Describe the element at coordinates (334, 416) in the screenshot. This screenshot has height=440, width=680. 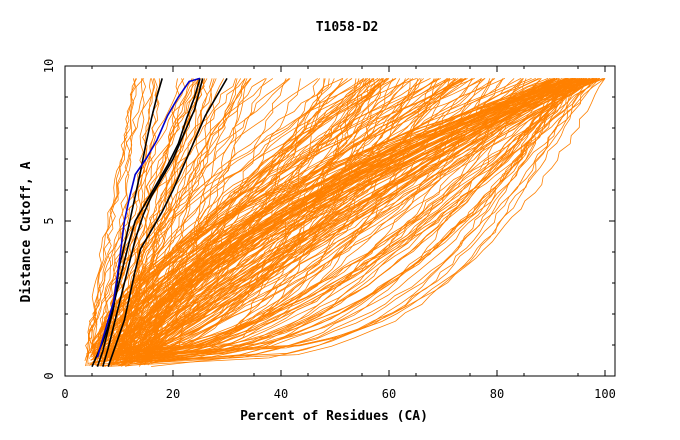
I see `x-axis-label: Percent of Residues (CA)` at that location.